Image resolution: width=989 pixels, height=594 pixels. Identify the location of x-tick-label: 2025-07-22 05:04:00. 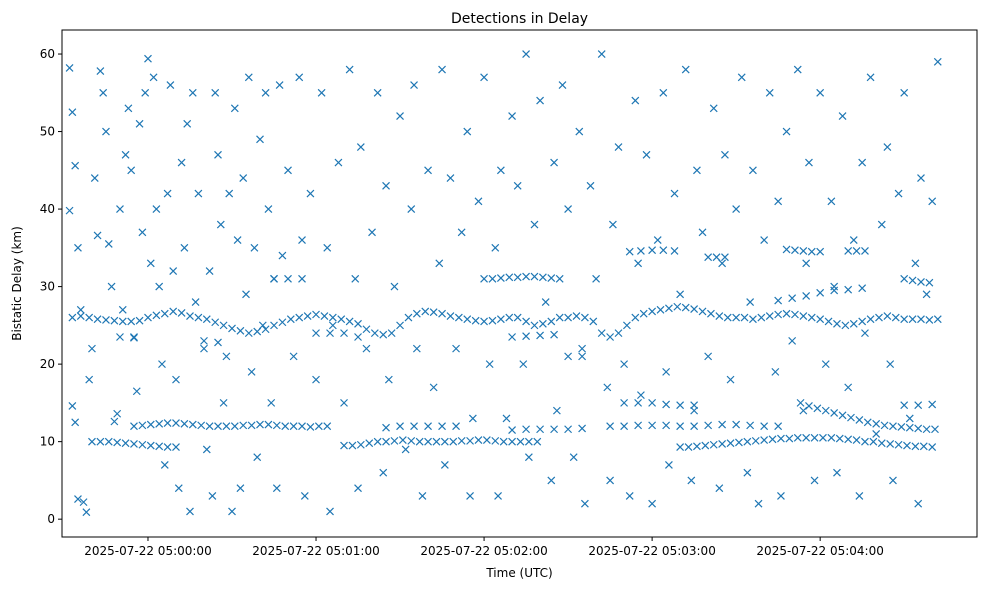
(819, 551).